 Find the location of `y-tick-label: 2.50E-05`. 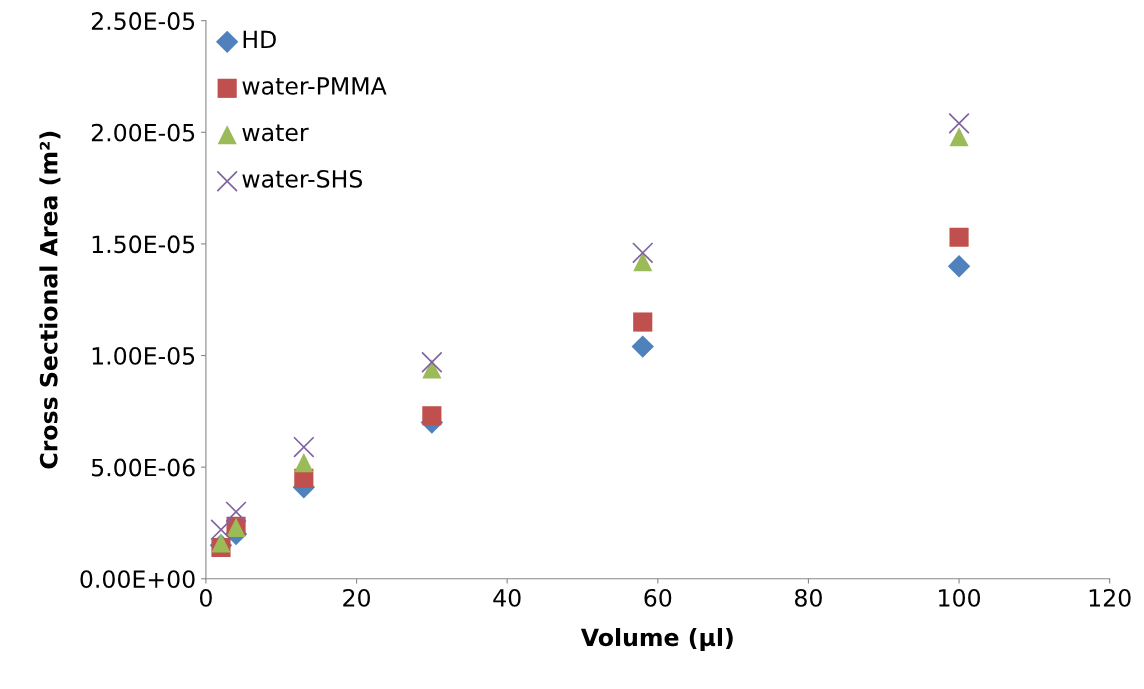

y-tick-label: 2.50E-05 is located at coordinates (143, 21).